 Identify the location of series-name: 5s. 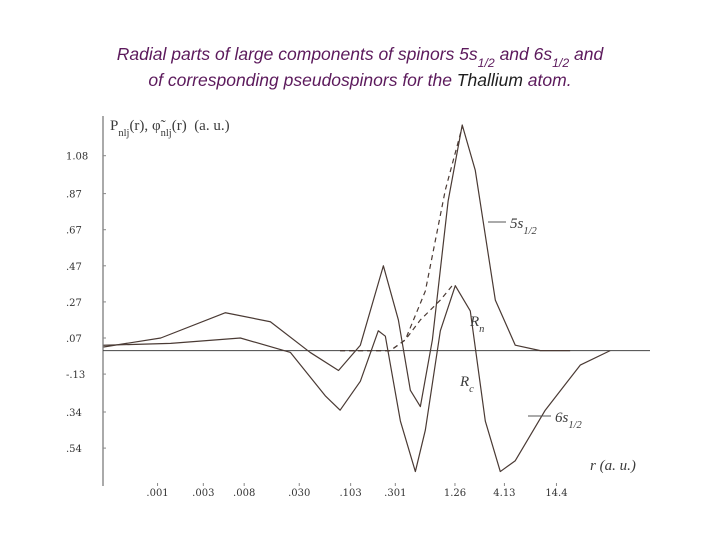
(517, 224).